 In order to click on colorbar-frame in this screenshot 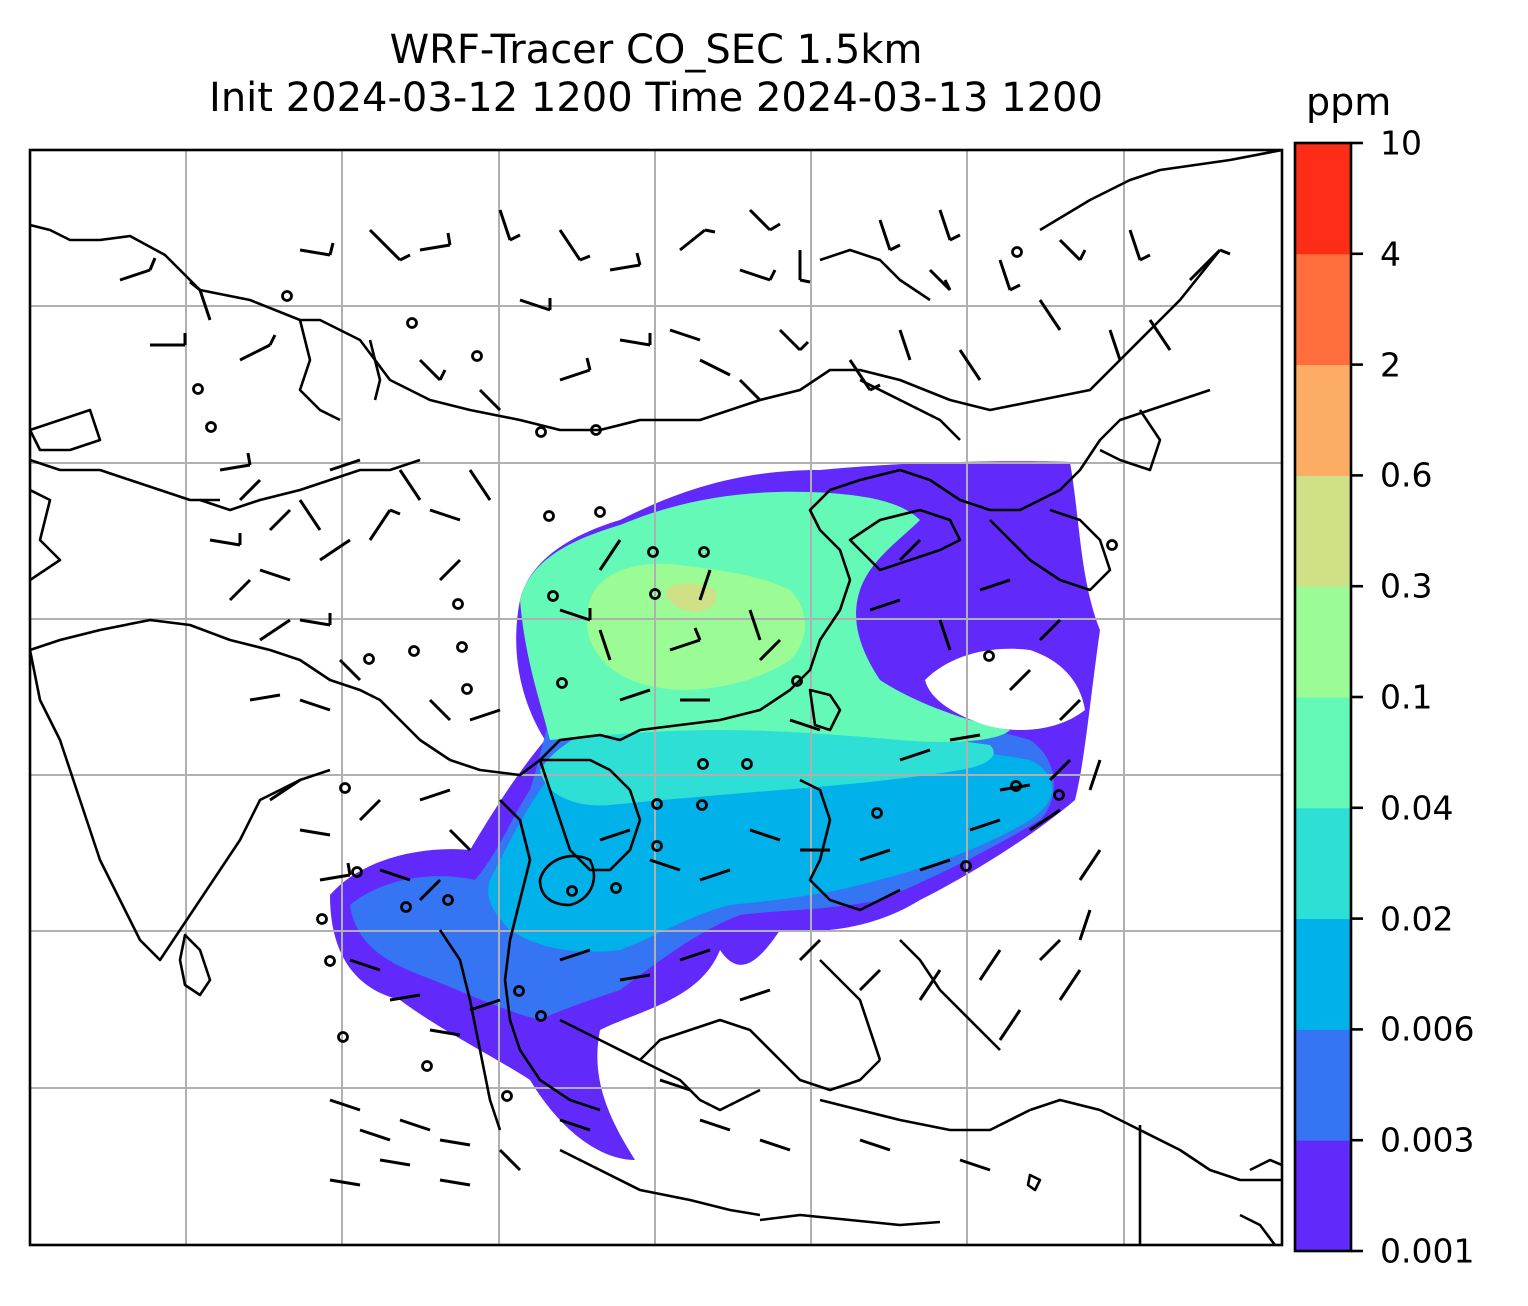, I will do `click(1323, 697)`.